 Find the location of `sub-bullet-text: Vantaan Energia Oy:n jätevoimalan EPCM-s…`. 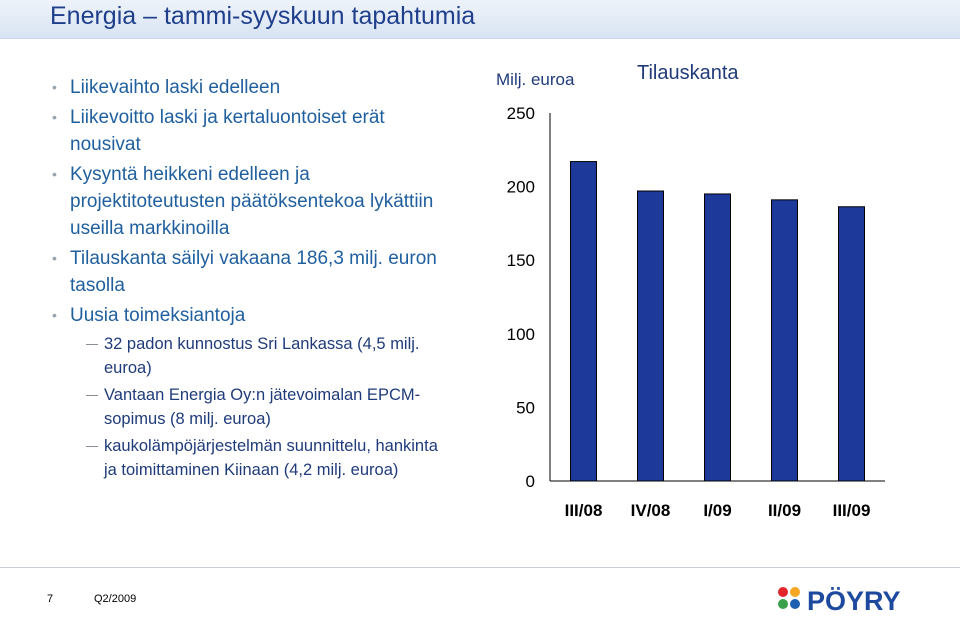

sub-bullet-text: Vantaan Energia Oy:n jätevoimalan EPCM-s… is located at coordinates (262, 407).